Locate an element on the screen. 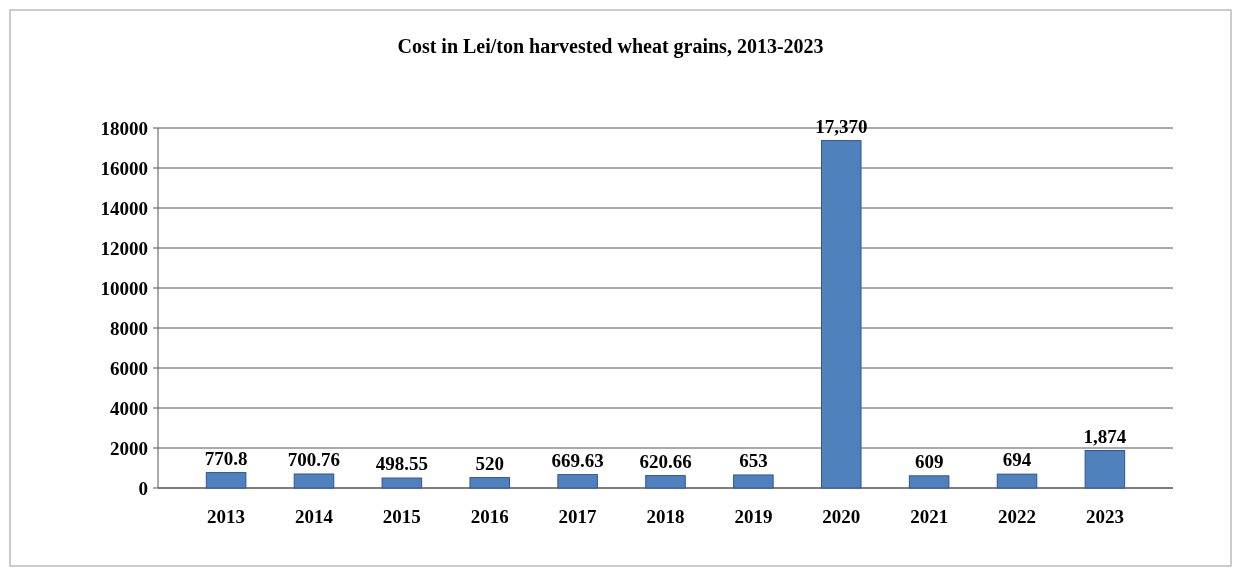 Image resolution: width=1245 pixels, height=580 pixels. y-tick-label: 4000 is located at coordinates (129, 408).